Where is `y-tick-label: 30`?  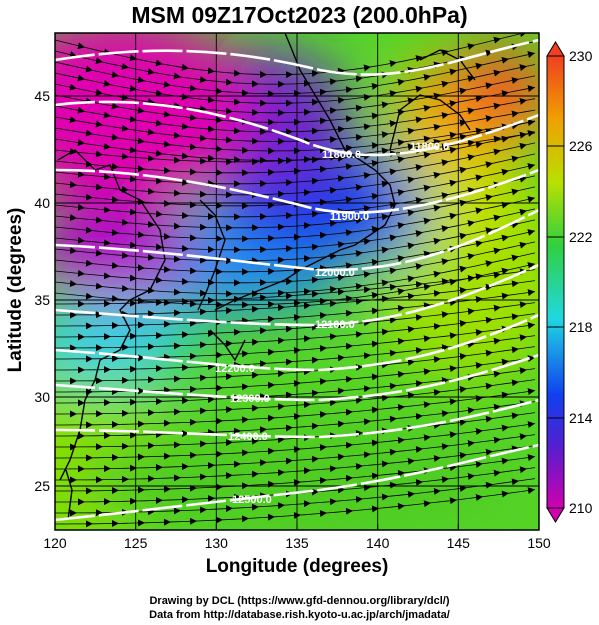
y-tick-label: 30 is located at coordinates (42, 397).